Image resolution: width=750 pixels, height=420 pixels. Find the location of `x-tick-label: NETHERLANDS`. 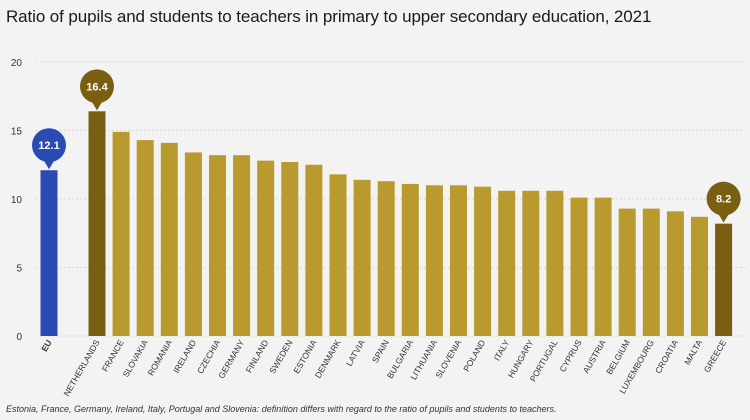

x-tick-label: NETHERLANDS is located at coordinates (81, 368).